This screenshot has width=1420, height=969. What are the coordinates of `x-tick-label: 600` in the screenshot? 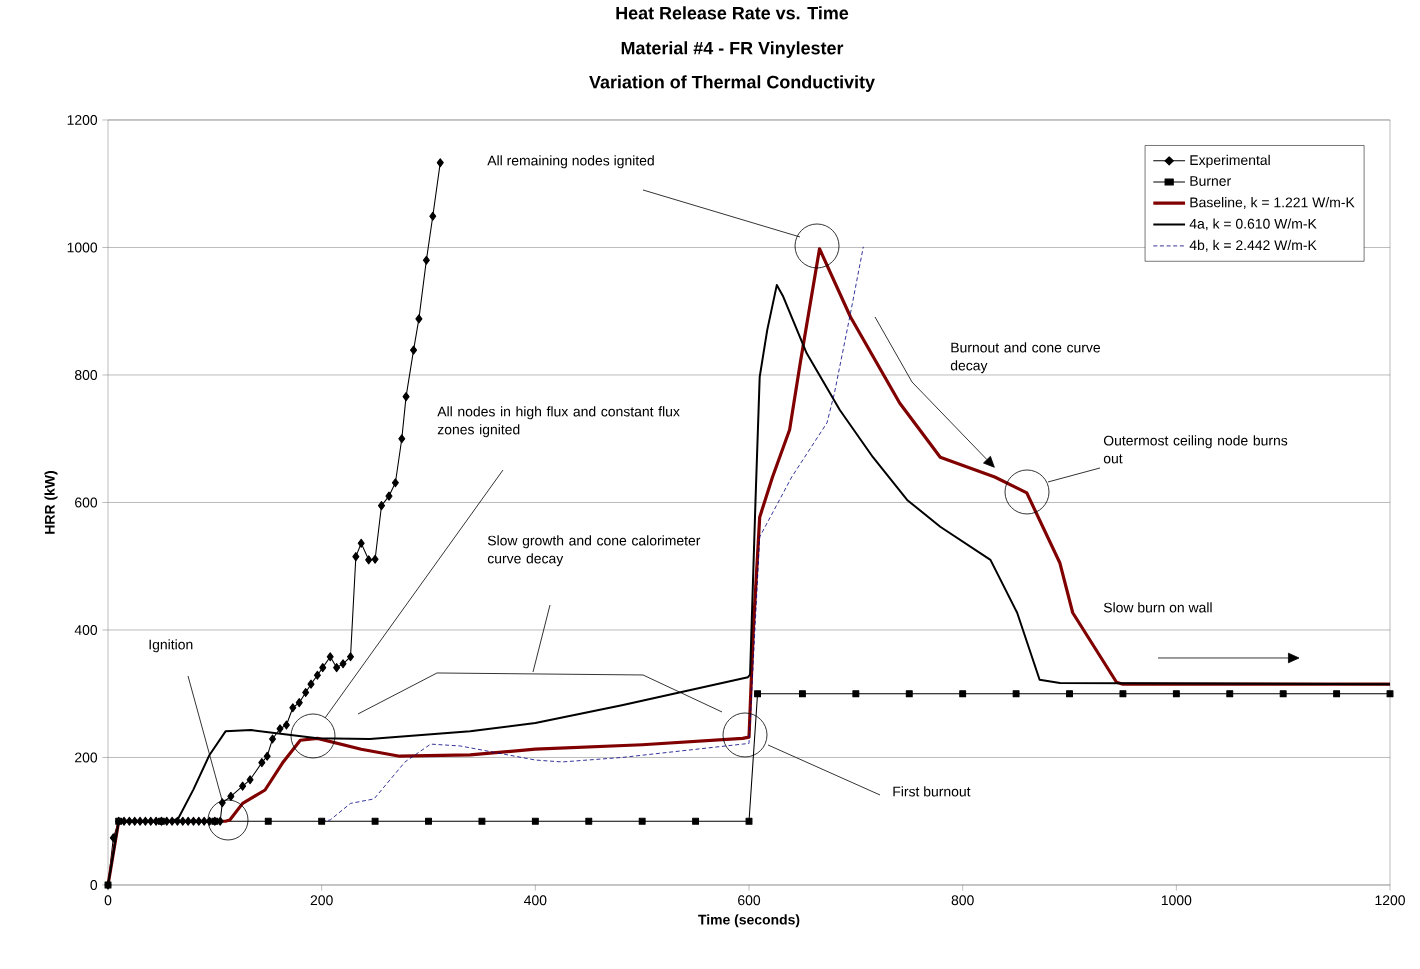 It's located at (749, 900).